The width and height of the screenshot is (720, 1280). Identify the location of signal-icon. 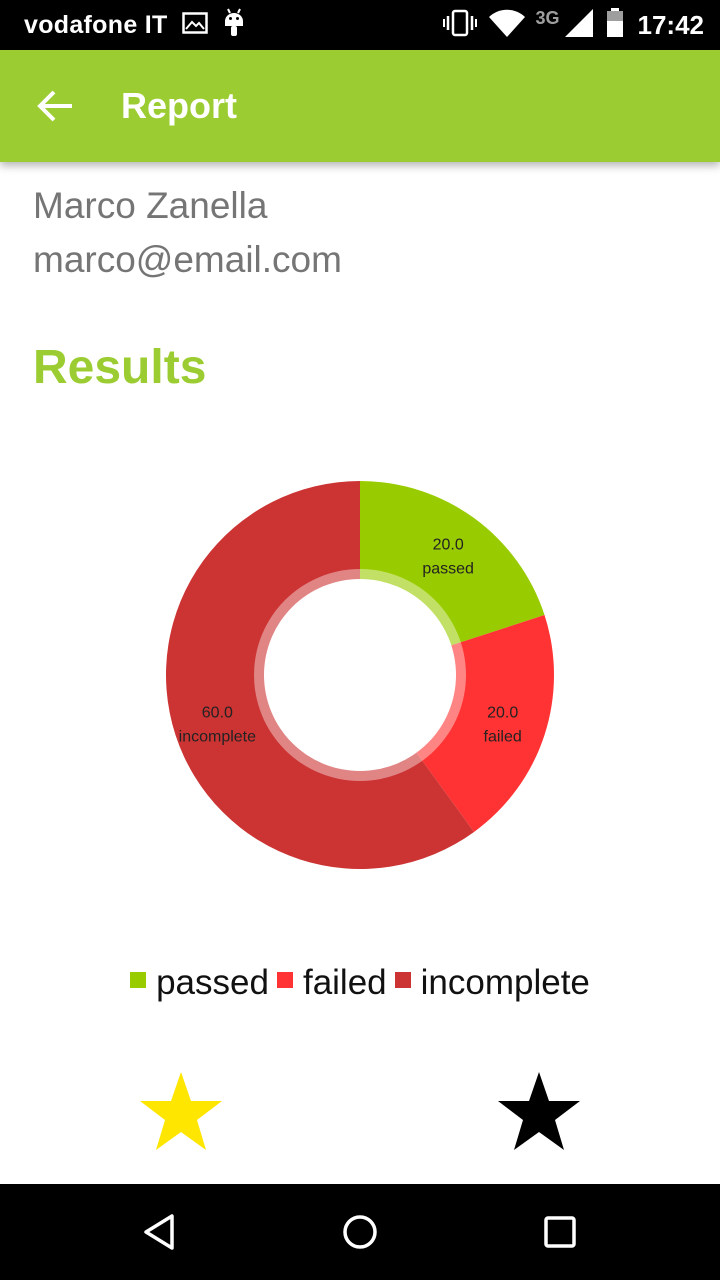
(579, 25).